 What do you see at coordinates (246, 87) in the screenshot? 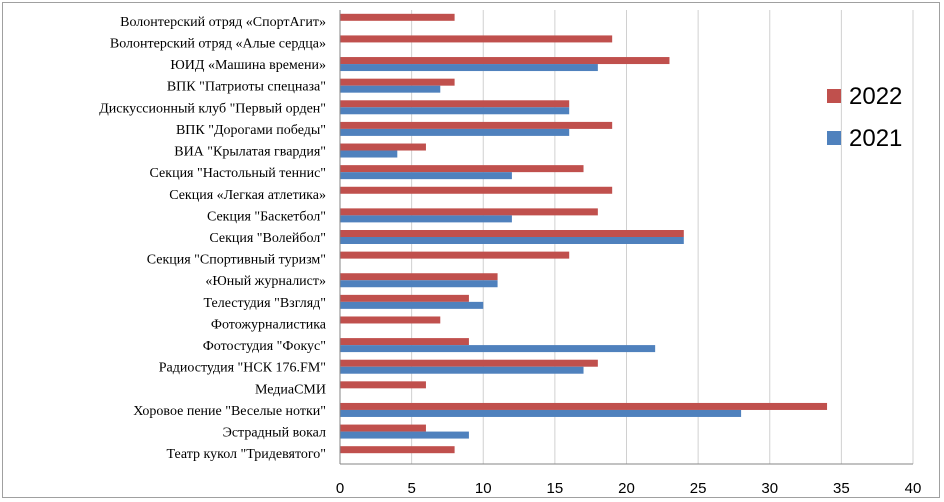
I see `category-label: ВПК "Патриоты спецназа"` at bounding box center [246, 87].